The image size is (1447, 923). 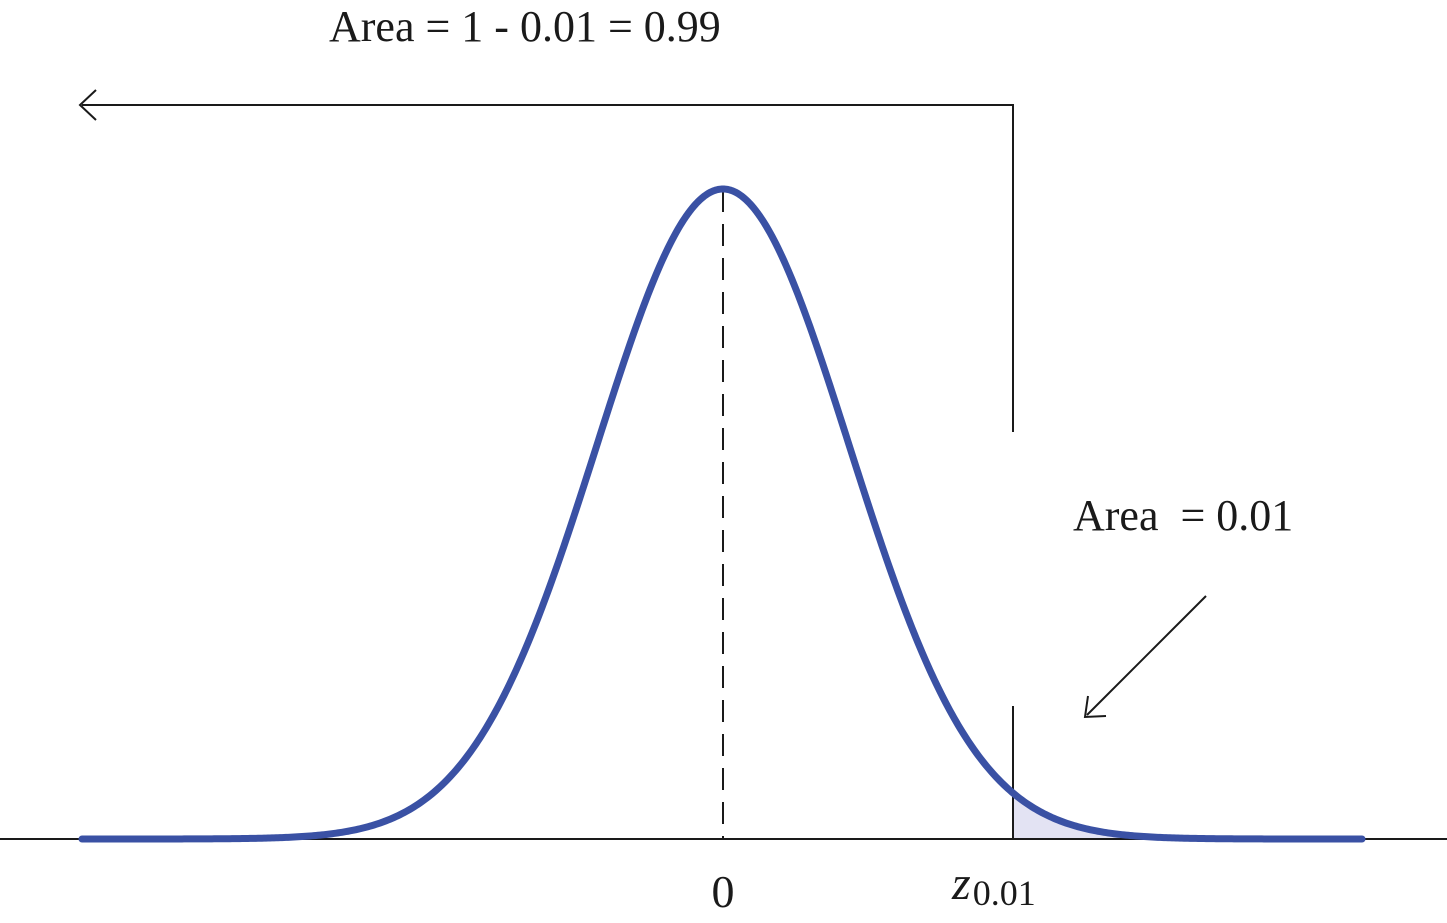 What do you see at coordinates (1145, 657) in the screenshot?
I see `tail-pointer-arrow` at bounding box center [1145, 657].